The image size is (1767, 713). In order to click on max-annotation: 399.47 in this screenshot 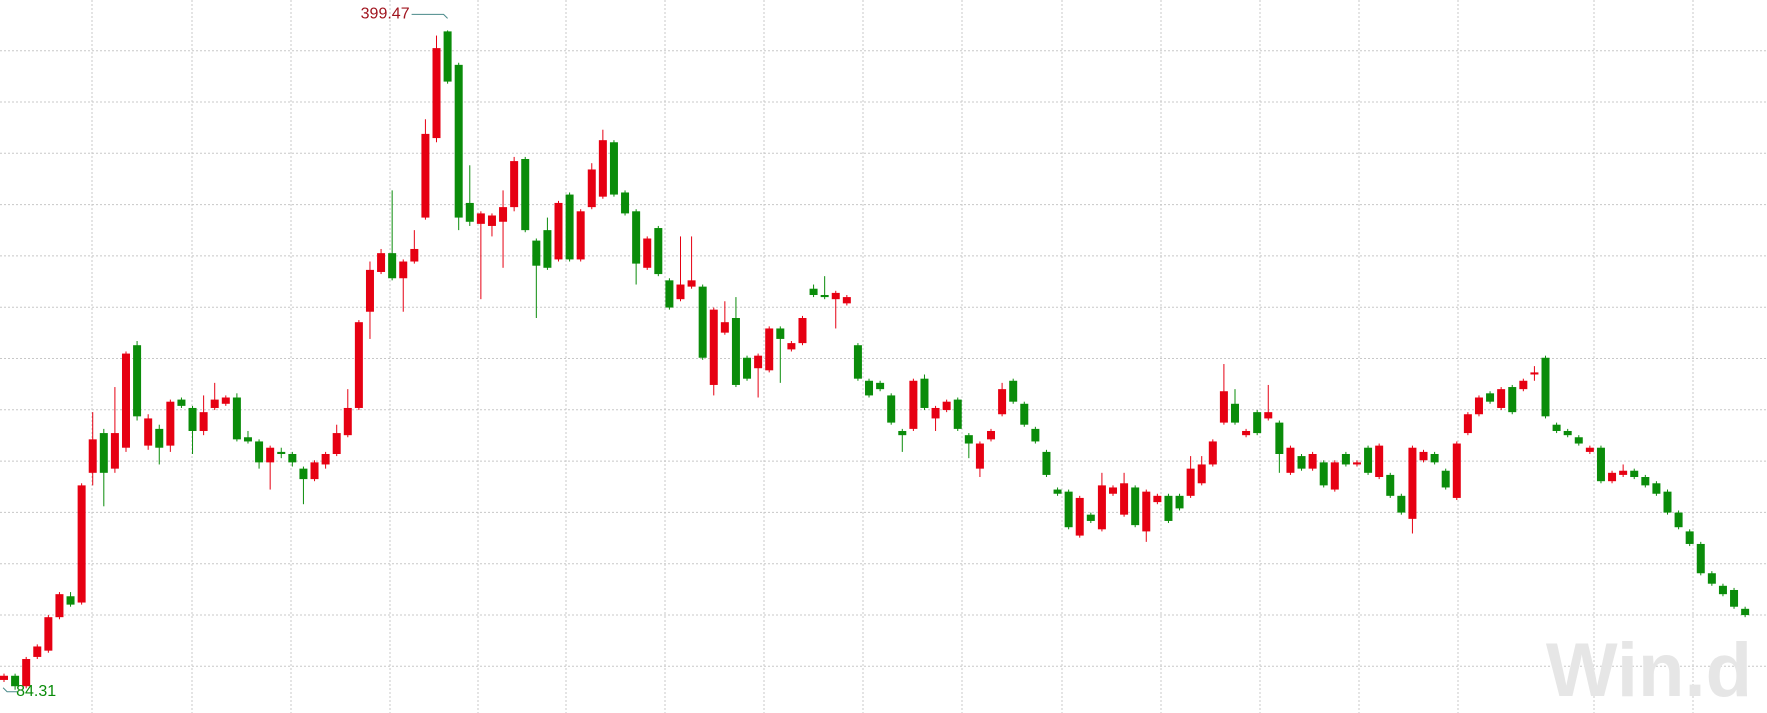, I will do `click(385, 14)`.